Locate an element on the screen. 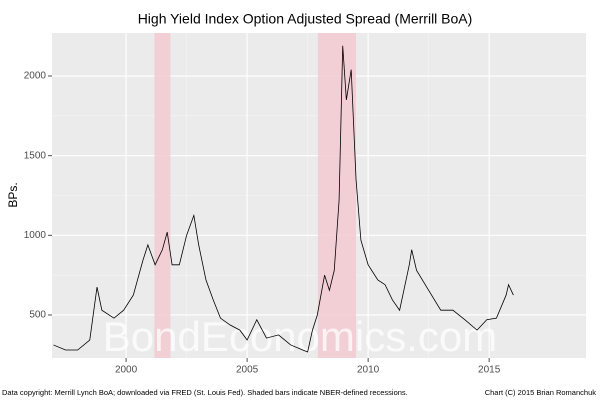 The height and width of the screenshot is (400, 600). y-tick-label: 2000 is located at coordinates (35, 76).